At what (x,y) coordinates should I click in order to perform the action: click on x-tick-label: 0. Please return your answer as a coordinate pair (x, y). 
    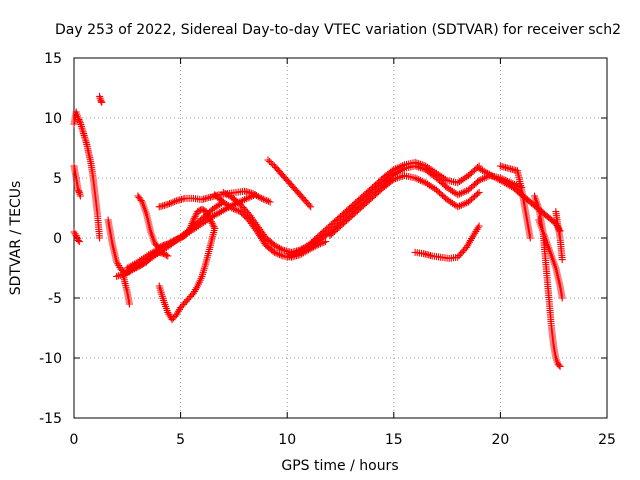
    Looking at the image, I should click on (74, 440).